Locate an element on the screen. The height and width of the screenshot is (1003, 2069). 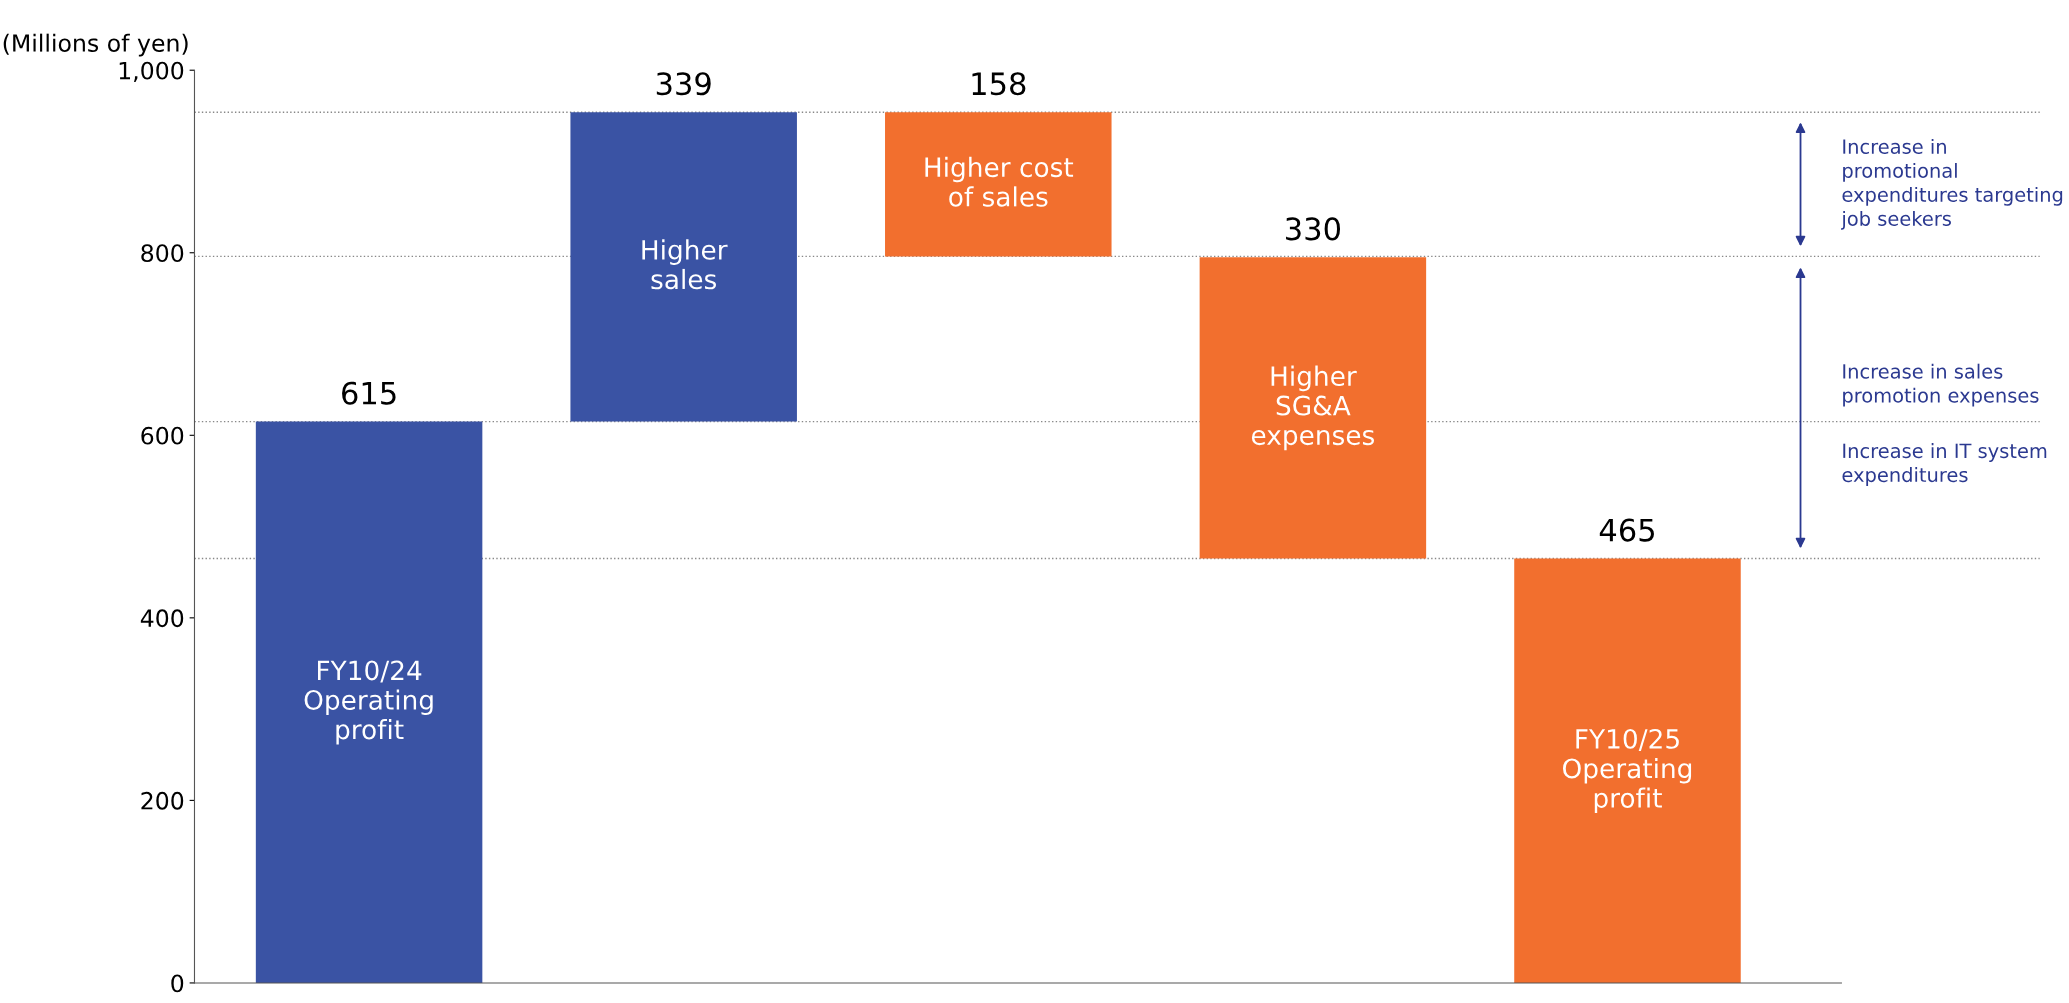
x-tick-label: FY10/24 Operating profit is located at coordinates (368, 702).